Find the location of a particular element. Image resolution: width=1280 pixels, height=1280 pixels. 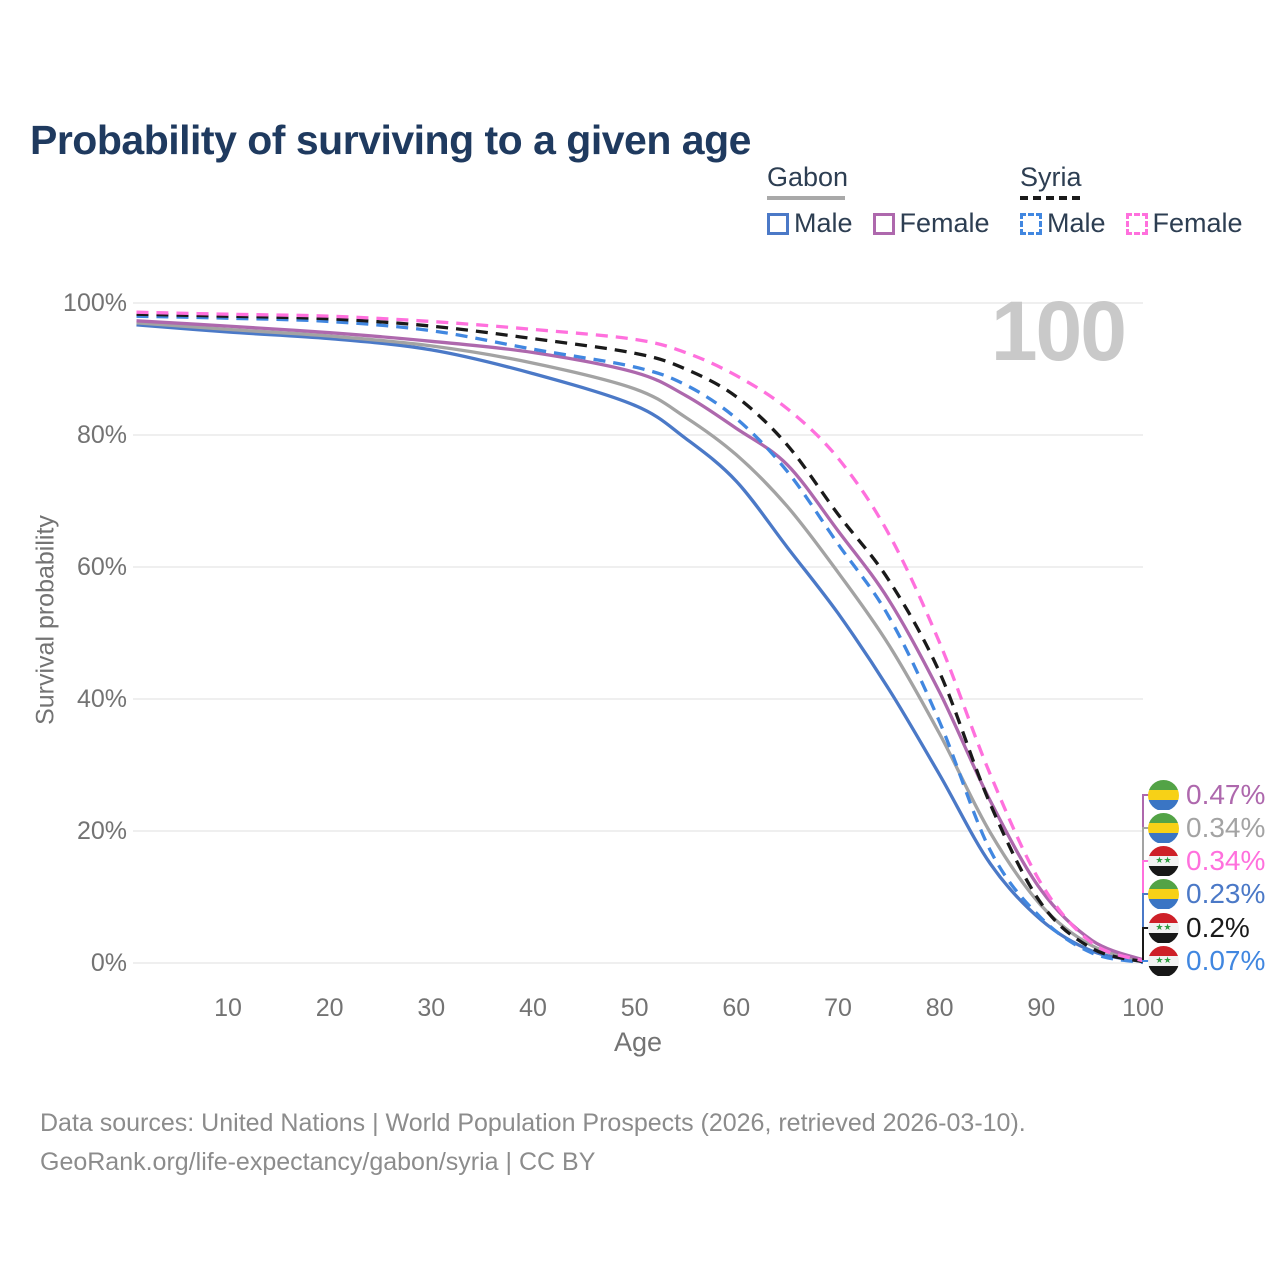

x-tick-label: 100 is located at coordinates (1143, 1008).